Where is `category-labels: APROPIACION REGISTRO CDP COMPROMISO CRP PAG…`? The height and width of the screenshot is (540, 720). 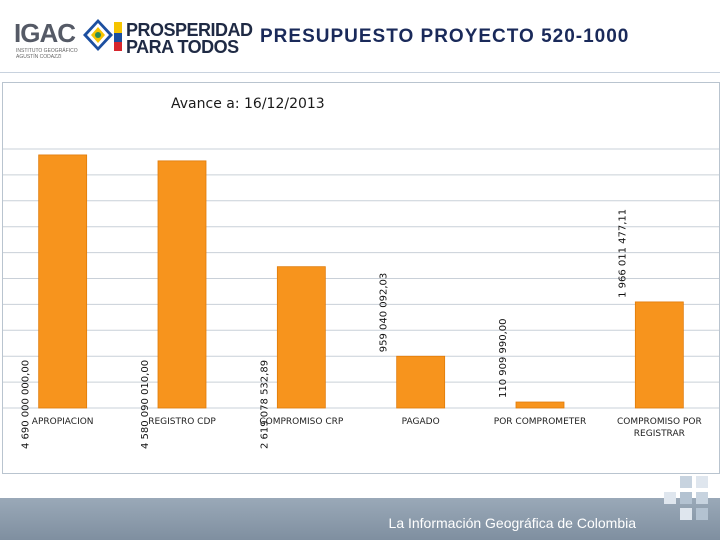
category-labels: APROPIACION REGISTRO CDP COMPROMISO CRP PAG… is located at coordinates (367, 428).